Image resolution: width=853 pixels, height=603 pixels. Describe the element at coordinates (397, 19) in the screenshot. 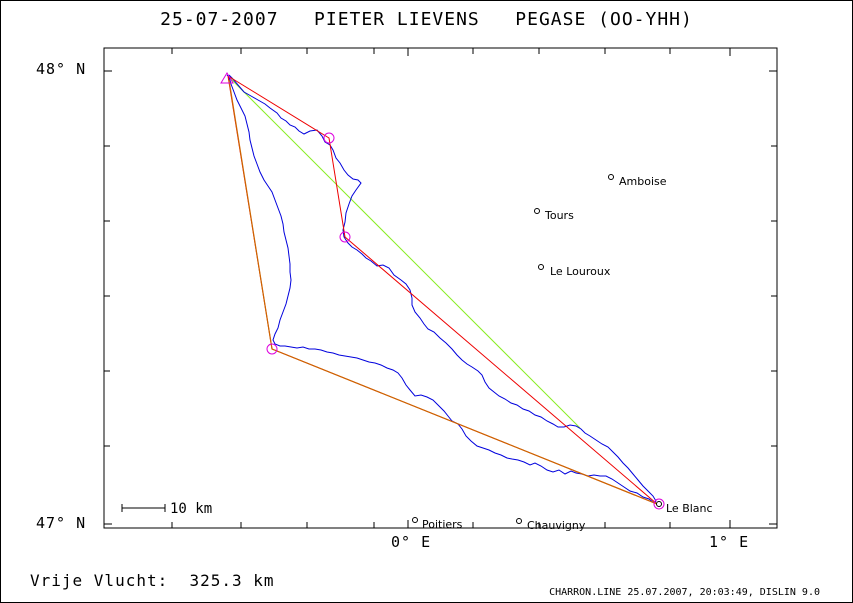

I see `pilot-name: PIETER LIEVENS` at that location.